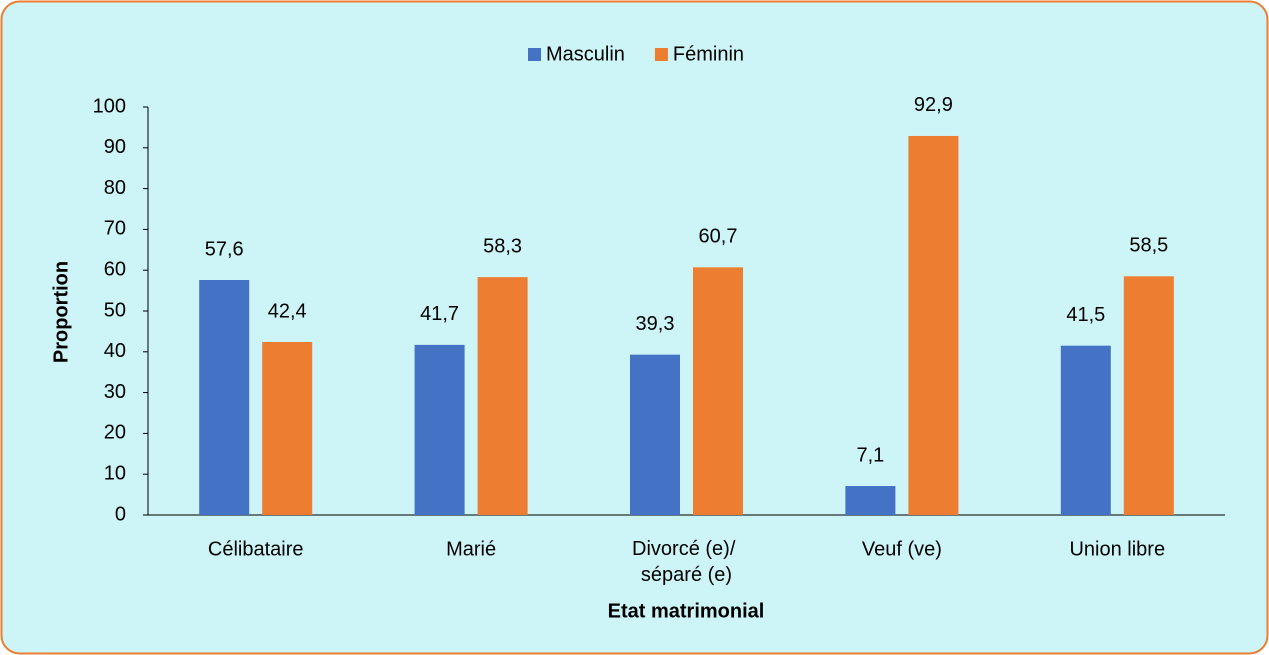 The image size is (1269, 655). I want to click on value-label: 57,6, so click(224, 249).